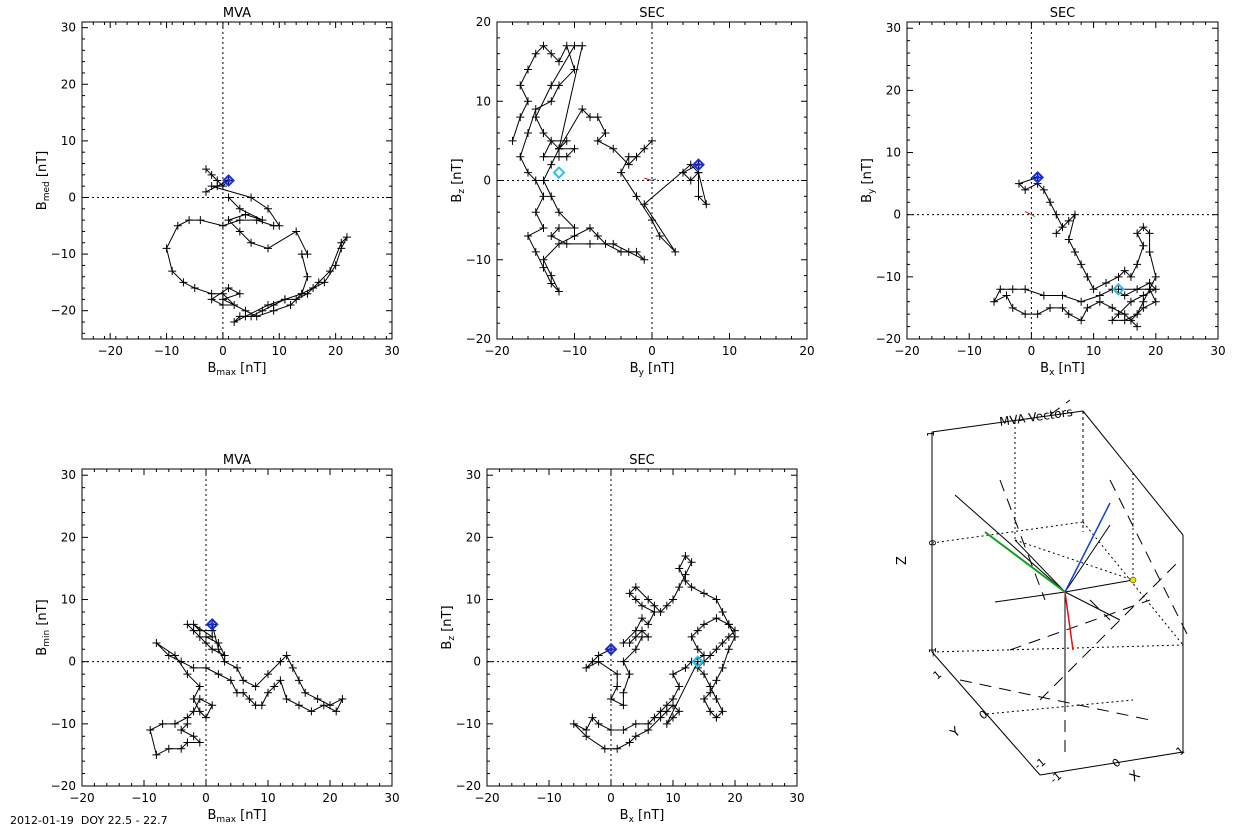 The width and height of the screenshot is (1233, 833). What do you see at coordinates (43, 180) in the screenshot?
I see `y-axis-label: Bmed [nT]` at bounding box center [43, 180].